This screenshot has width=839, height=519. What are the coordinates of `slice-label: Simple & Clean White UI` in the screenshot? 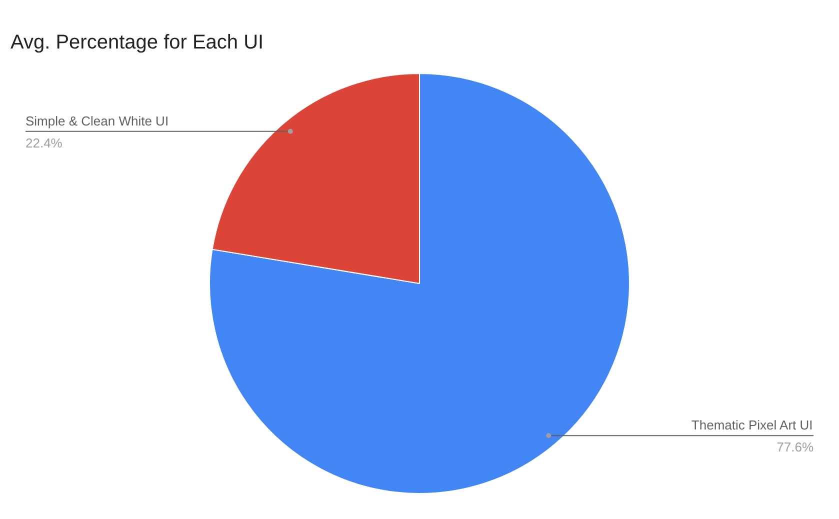 It's located at (97, 120).